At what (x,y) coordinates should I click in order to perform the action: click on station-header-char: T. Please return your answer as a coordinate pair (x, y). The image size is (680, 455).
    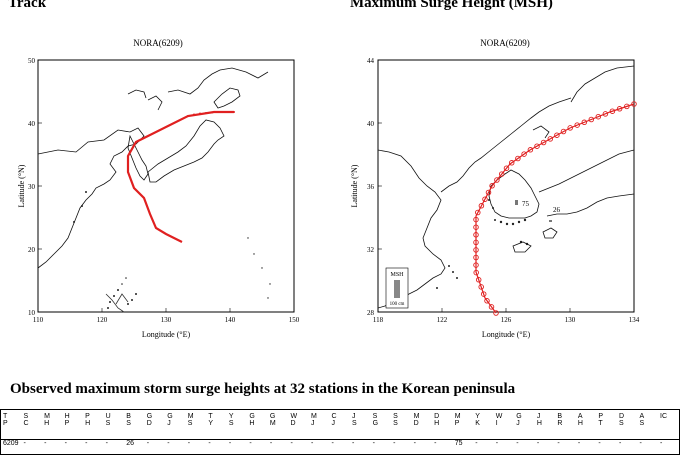
    Looking at the image, I should click on (600, 423).